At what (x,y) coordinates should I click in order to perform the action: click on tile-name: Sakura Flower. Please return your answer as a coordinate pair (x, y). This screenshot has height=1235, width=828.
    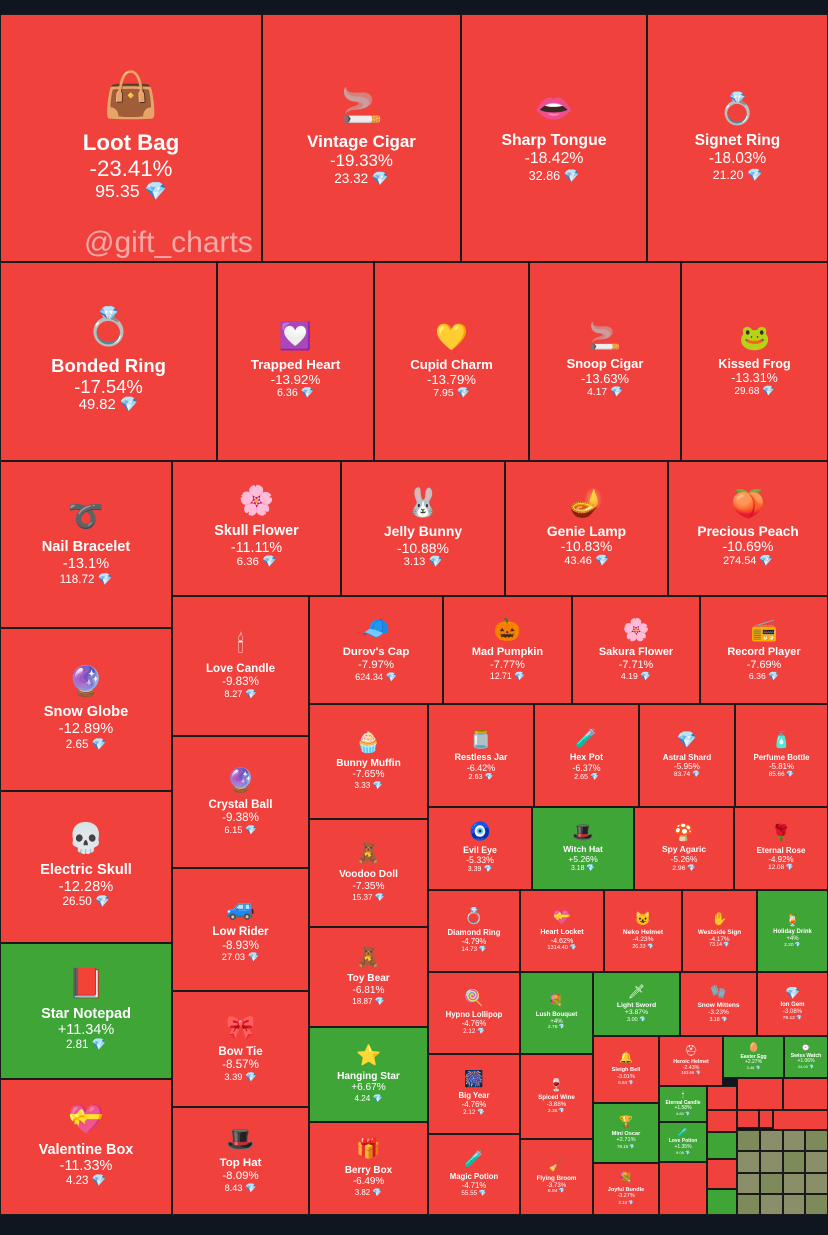
    Looking at the image, I should click on (636, 652).